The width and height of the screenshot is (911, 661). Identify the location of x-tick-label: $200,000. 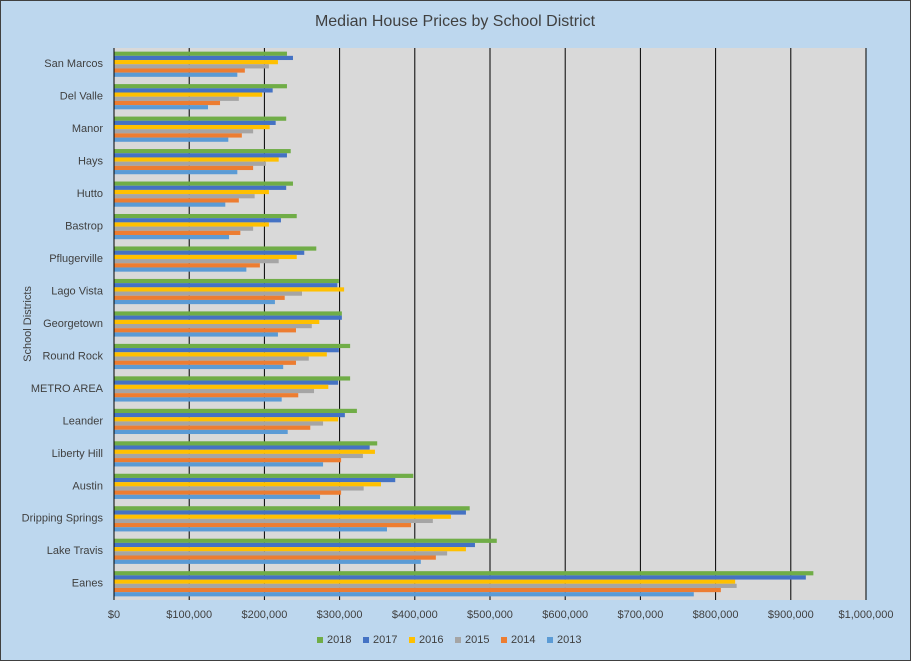
(264, 615).